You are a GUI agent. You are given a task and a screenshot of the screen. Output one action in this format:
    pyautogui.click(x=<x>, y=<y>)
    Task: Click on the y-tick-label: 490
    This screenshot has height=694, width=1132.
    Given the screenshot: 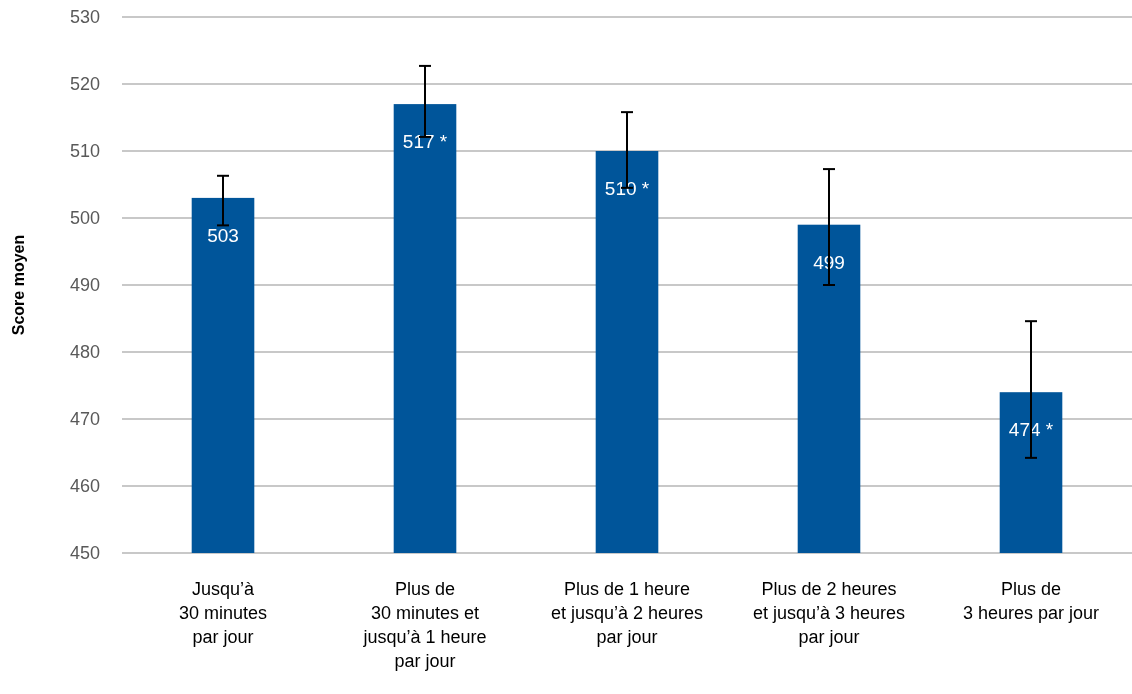 What is the action you would take?
    pyautogui.click(x=85, y=285)
    